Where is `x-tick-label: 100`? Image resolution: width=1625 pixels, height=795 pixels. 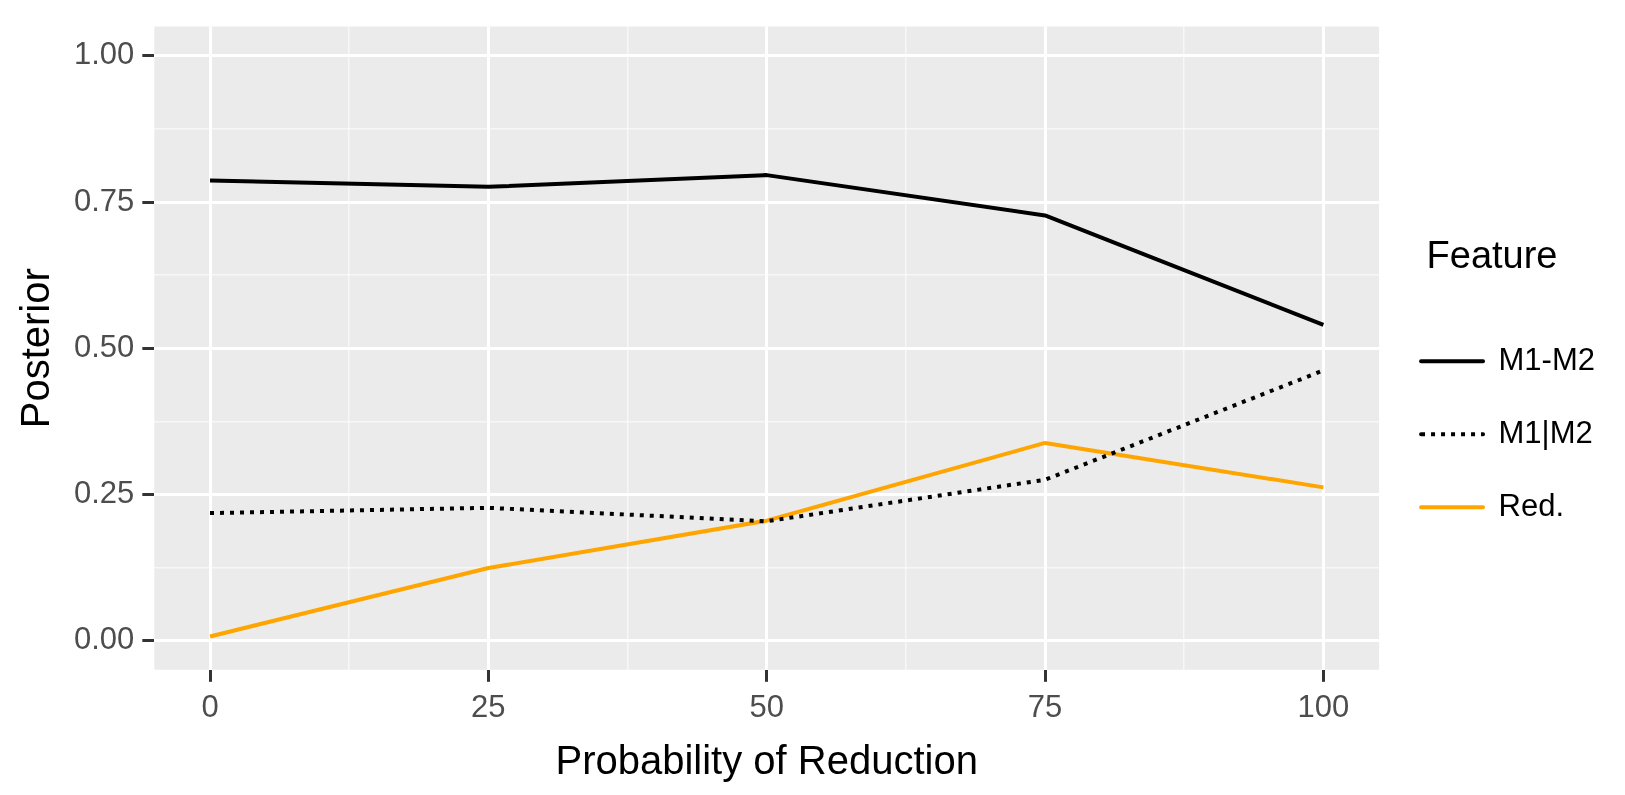 x-tick-label: 100 is located at coordinates (1323, 706).